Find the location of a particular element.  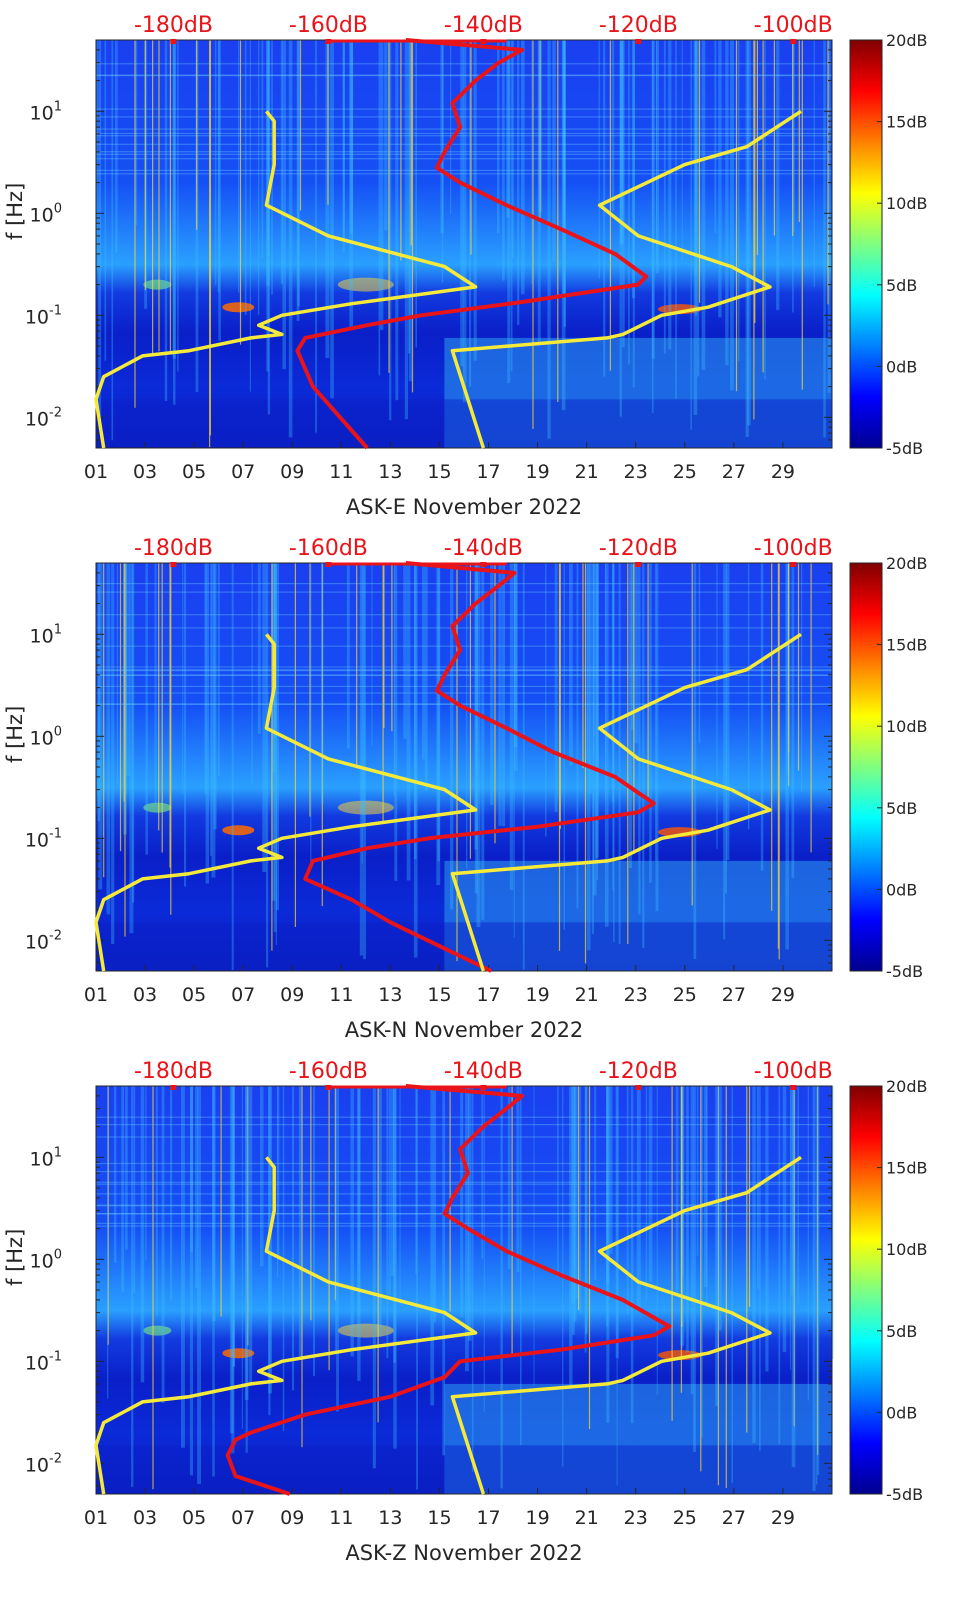

x-tick-label: 07 is located at coordinates (243, 995).